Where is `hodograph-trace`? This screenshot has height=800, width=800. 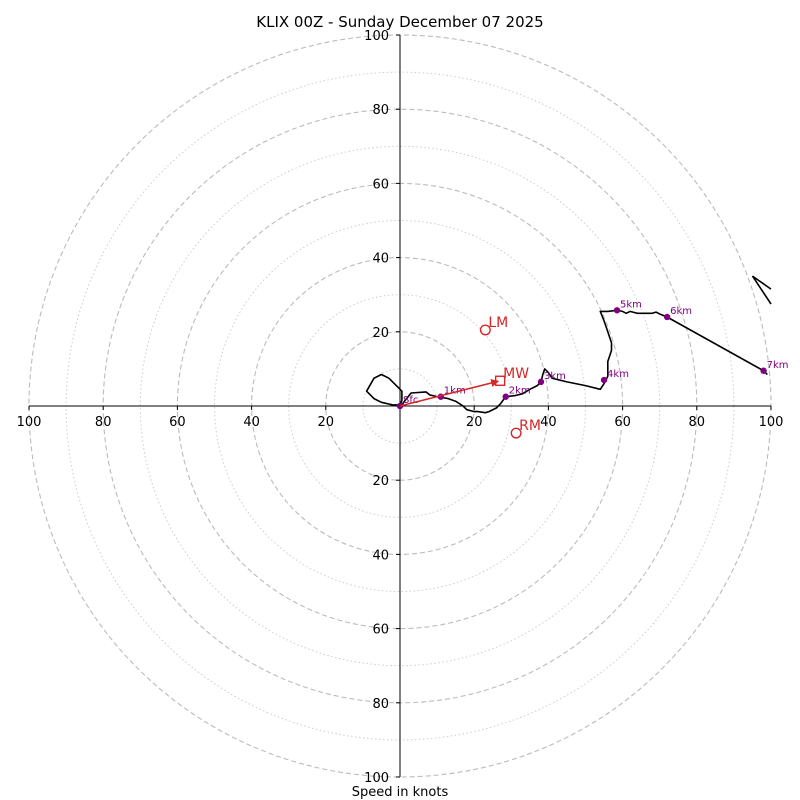
hodograph-trace is located at coordinates (568, 344).